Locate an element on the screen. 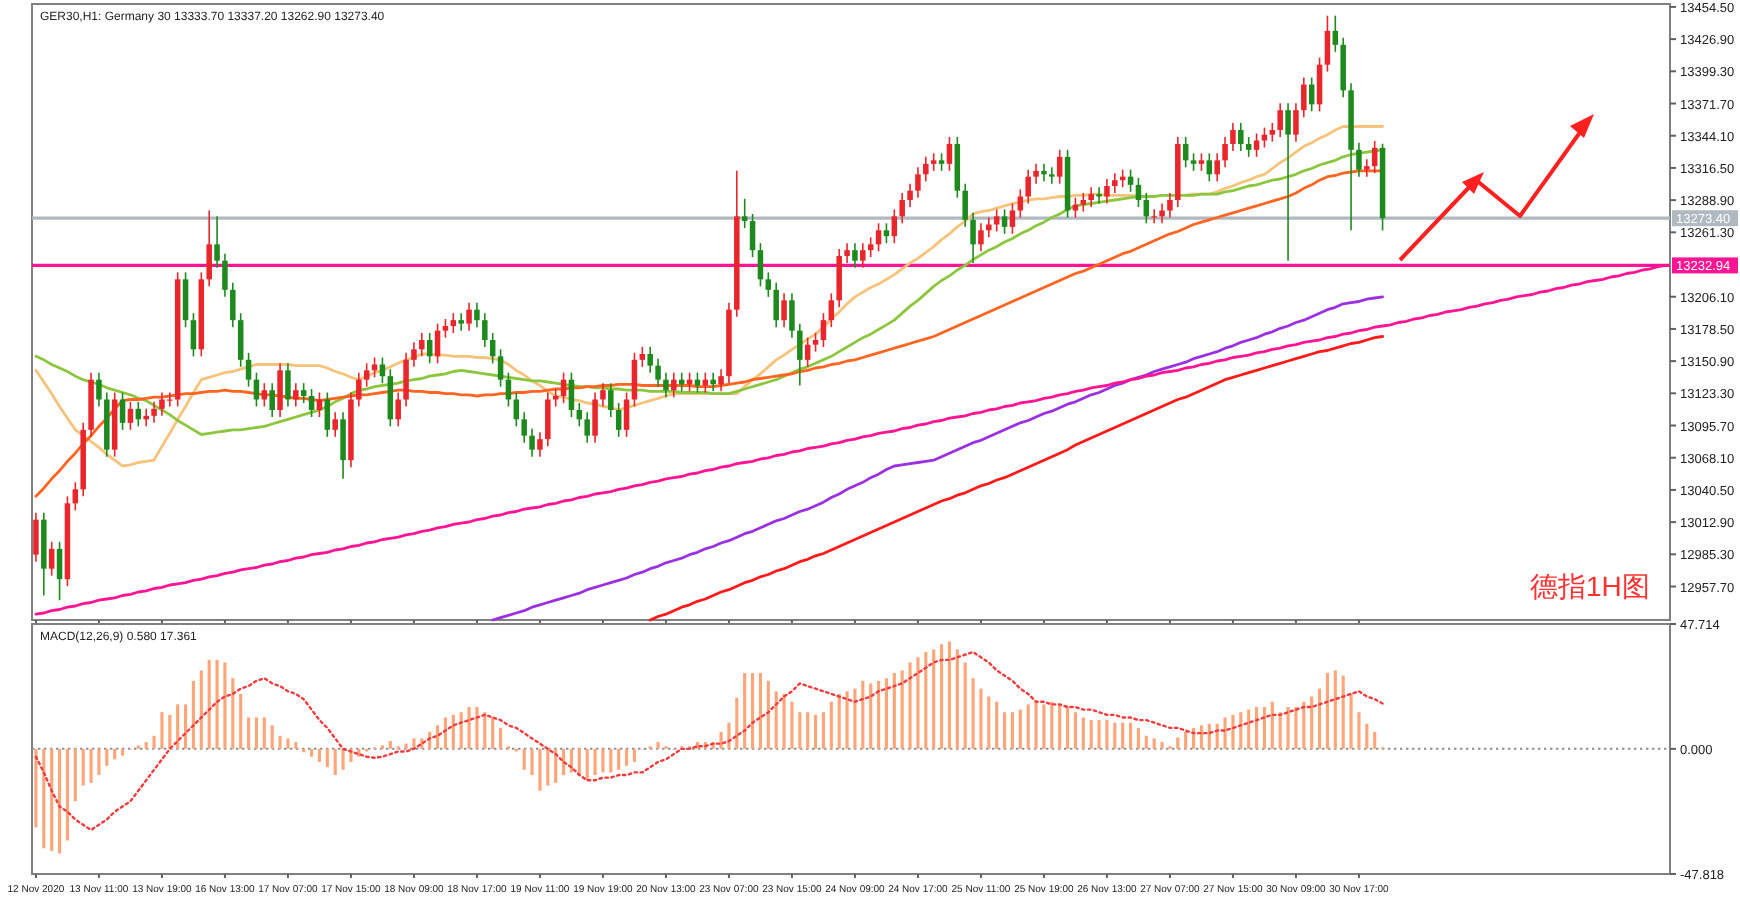 The image size is (1740, 902). line-series is located at coordinates (1016, 478).